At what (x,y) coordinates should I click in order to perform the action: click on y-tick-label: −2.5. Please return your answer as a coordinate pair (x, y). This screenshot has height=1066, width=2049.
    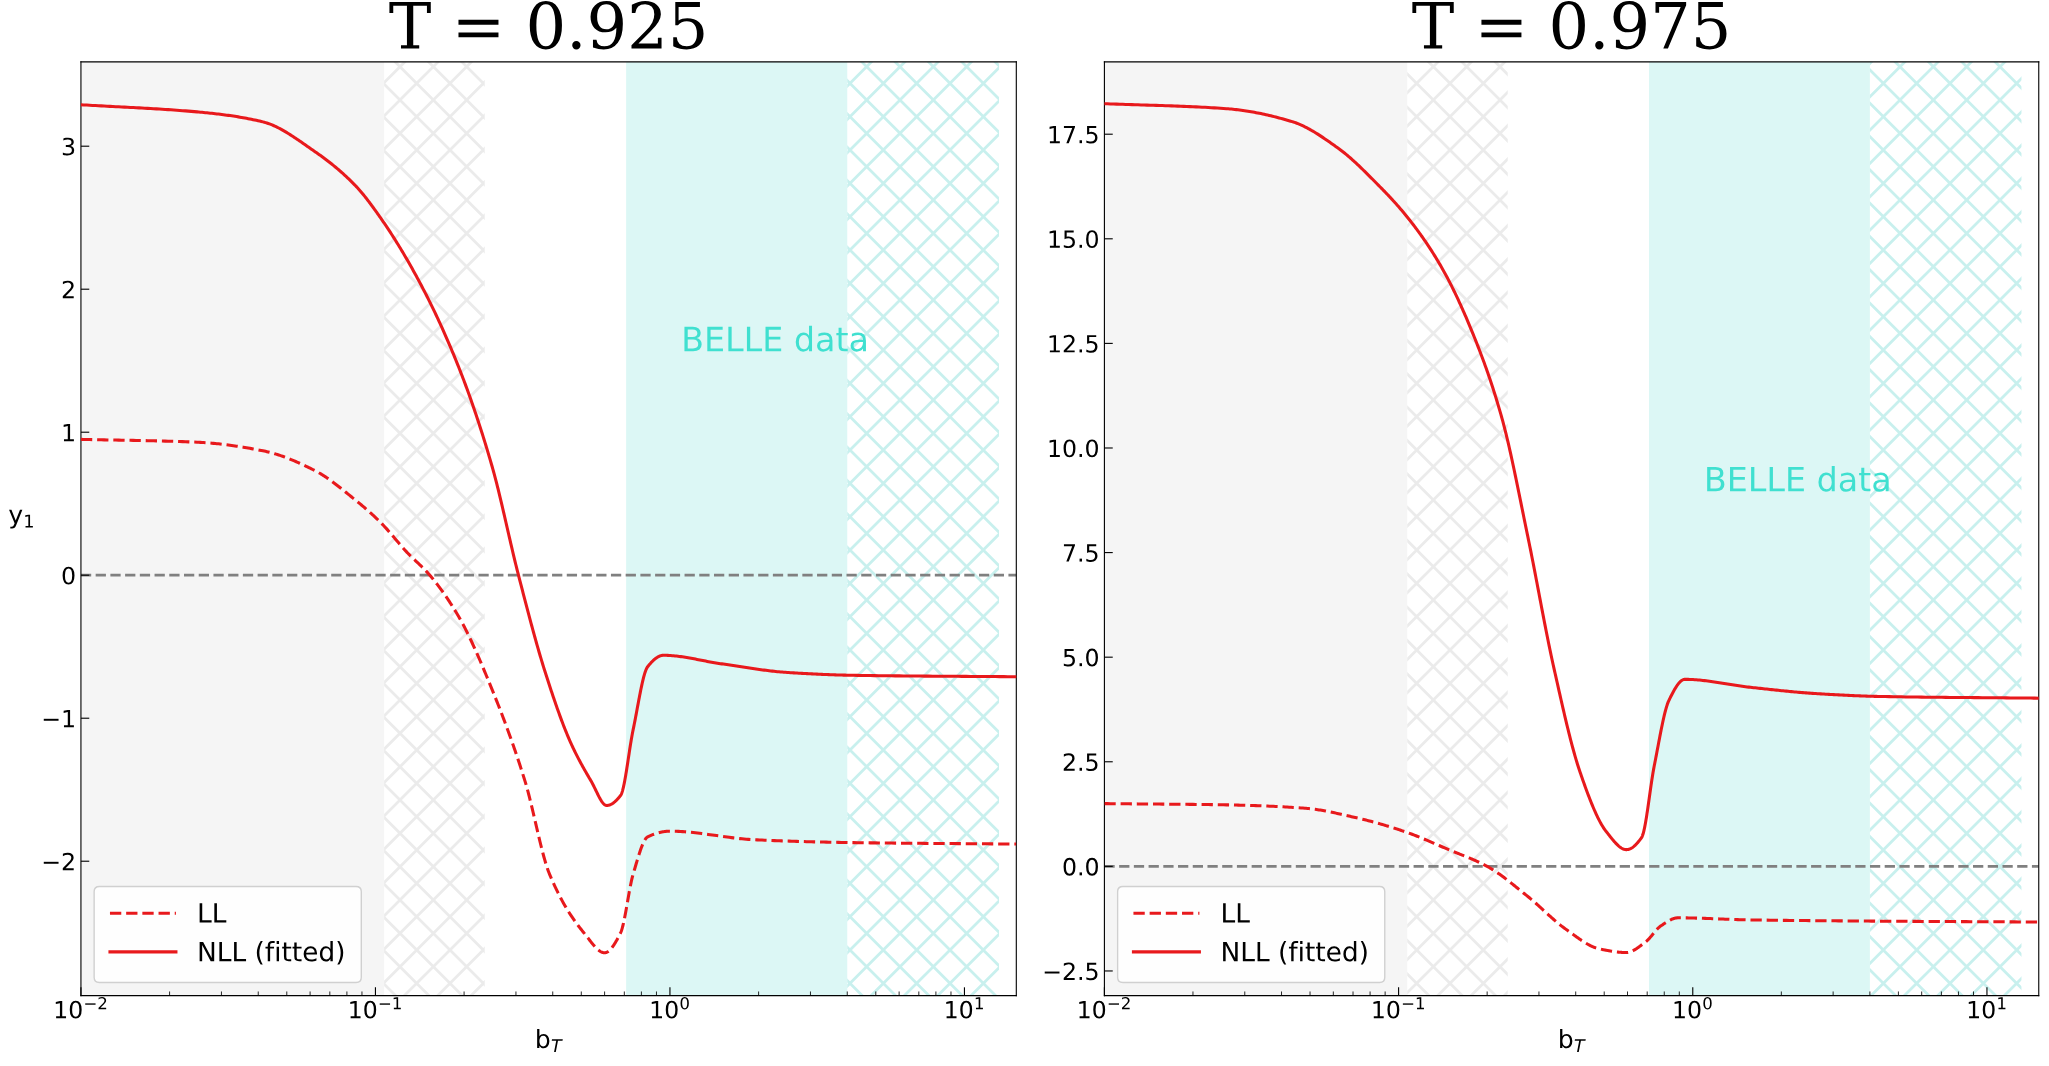
    Looking at the image, I should click on (1071, 971).